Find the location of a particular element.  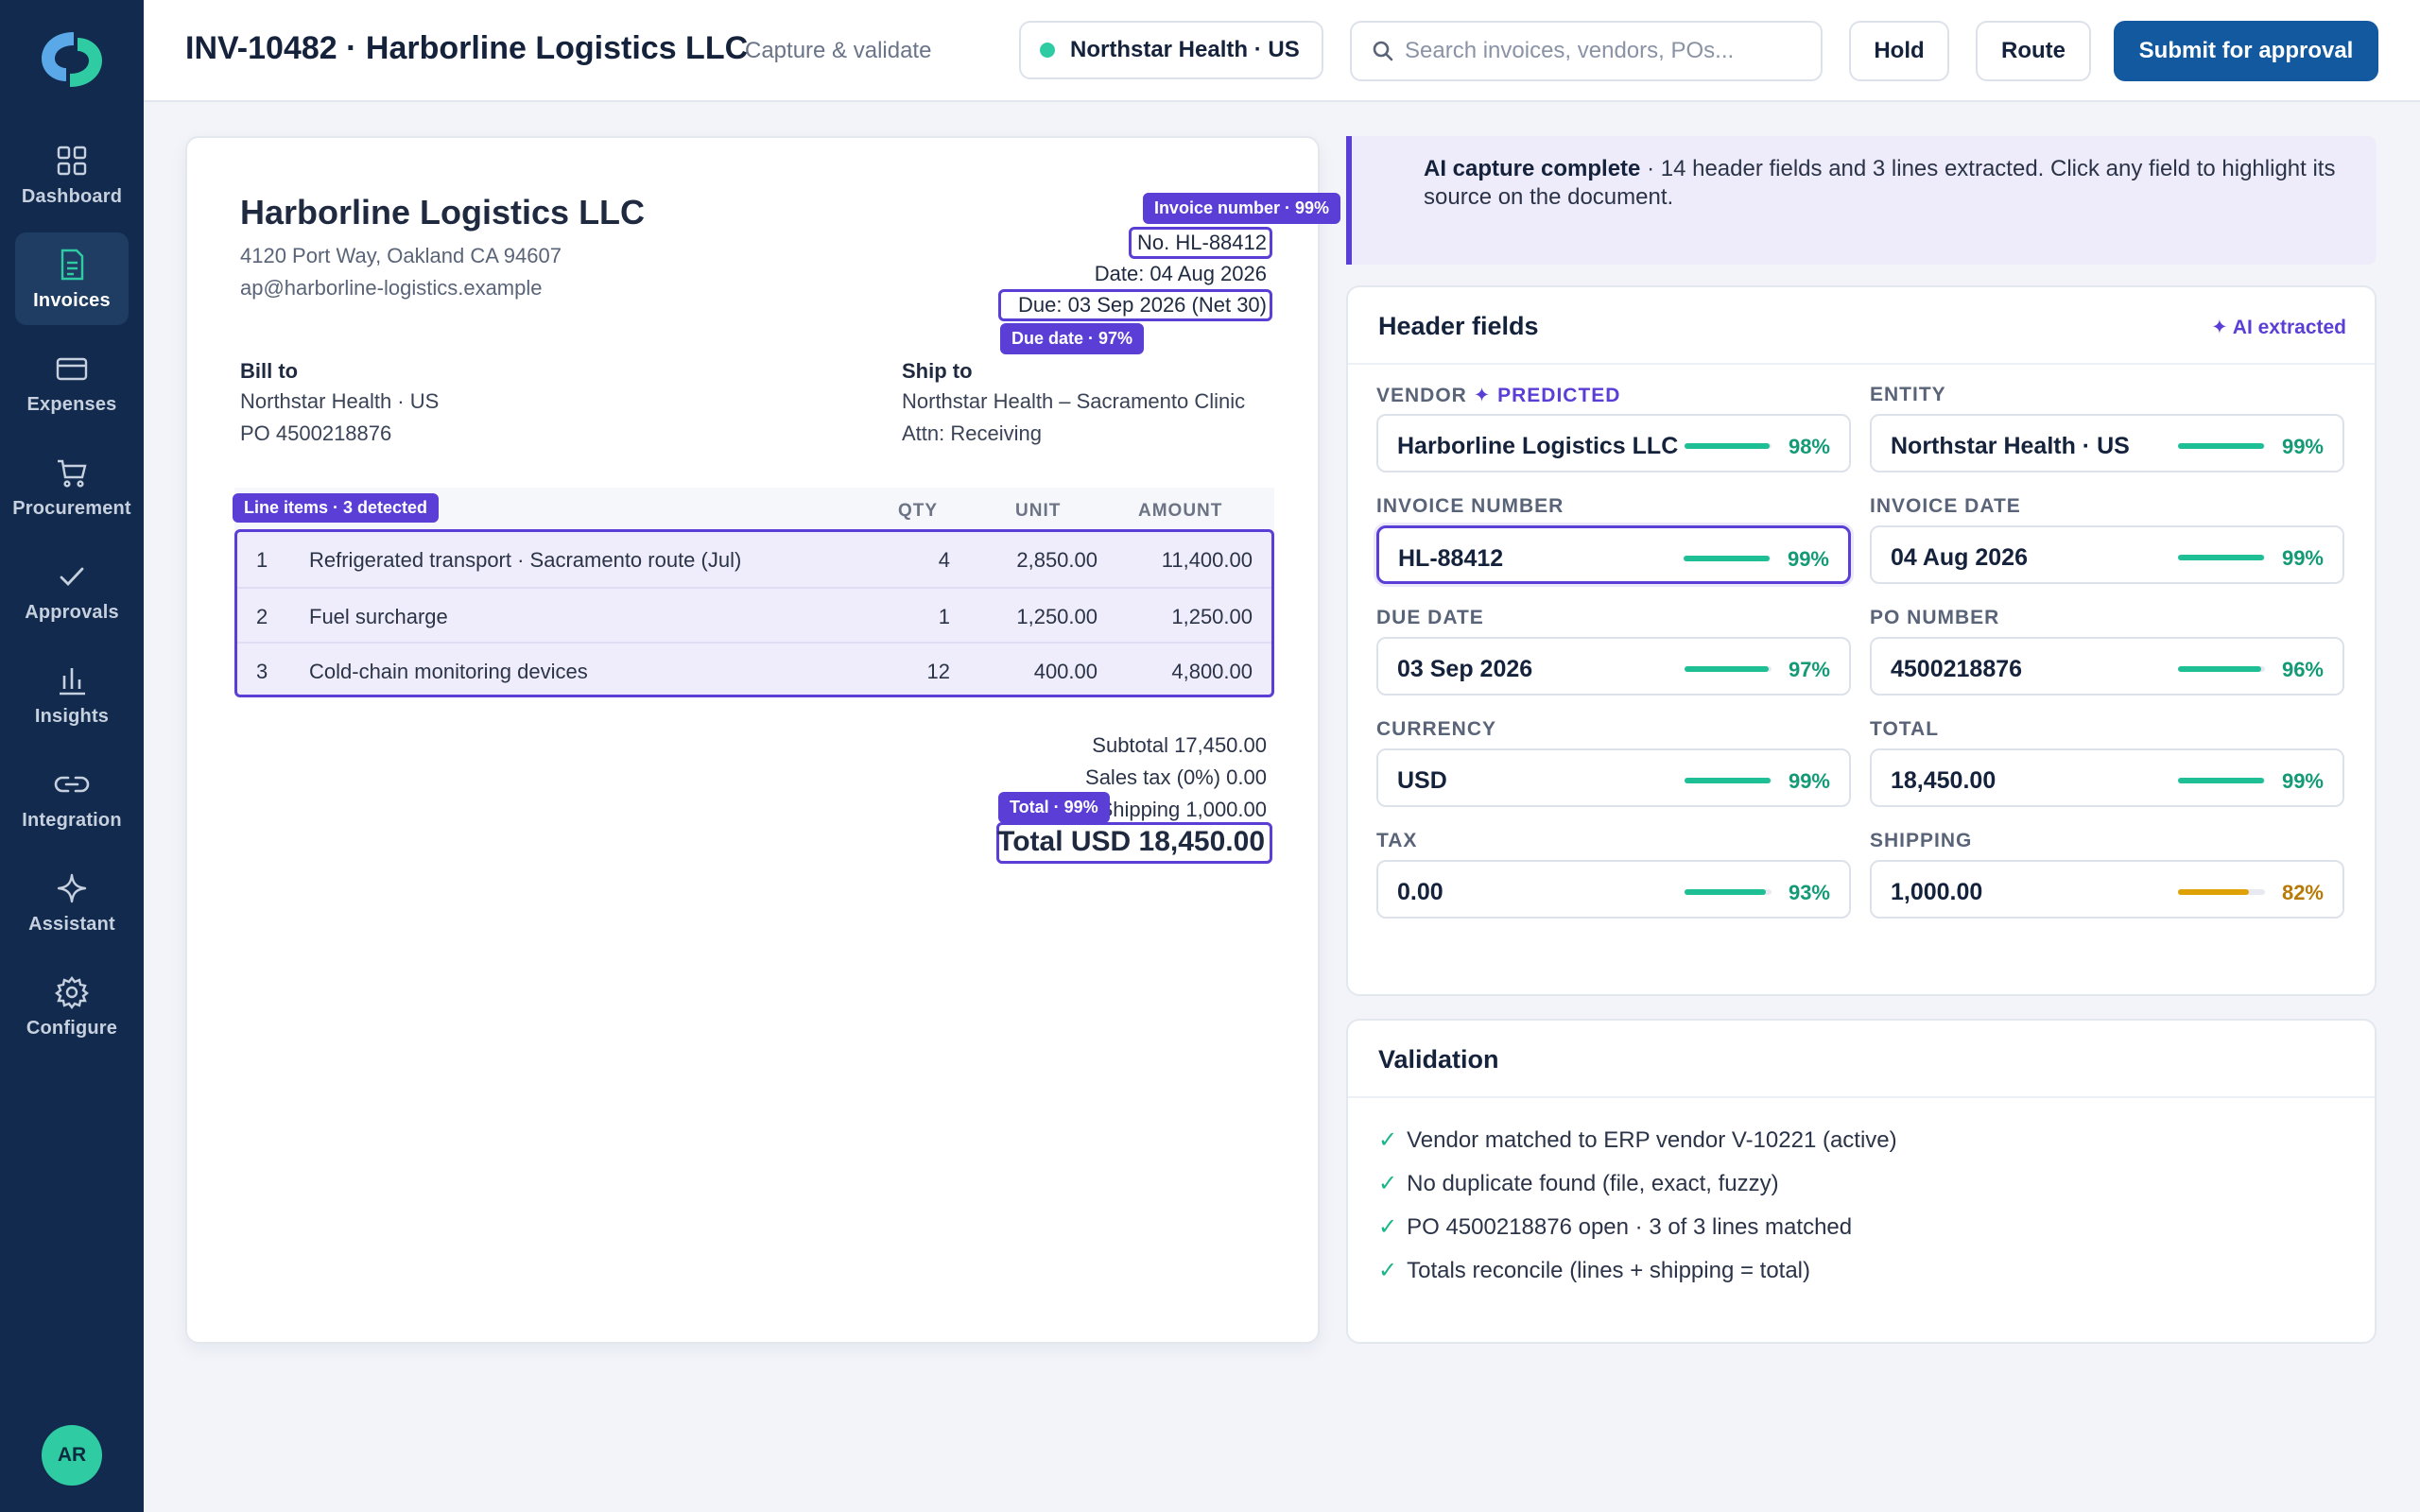

field-input-total: 18,450.00 99% is located at coordinates (2107, 777).